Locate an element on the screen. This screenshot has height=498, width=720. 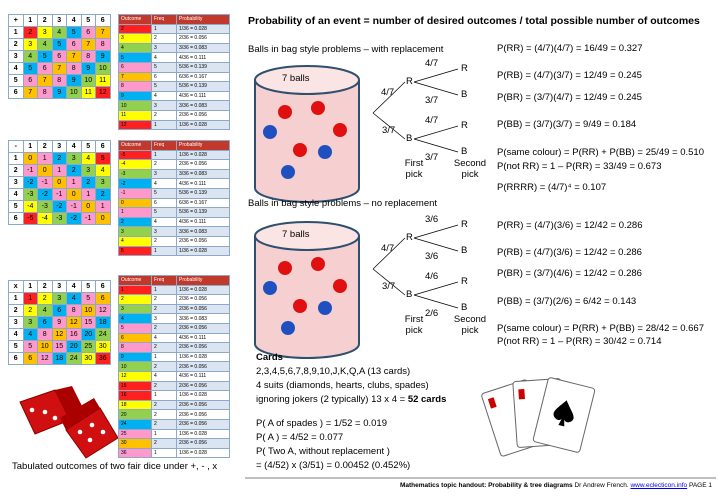
table-cell: 5/36 = 0.139 is located at coordinates (203, 86).